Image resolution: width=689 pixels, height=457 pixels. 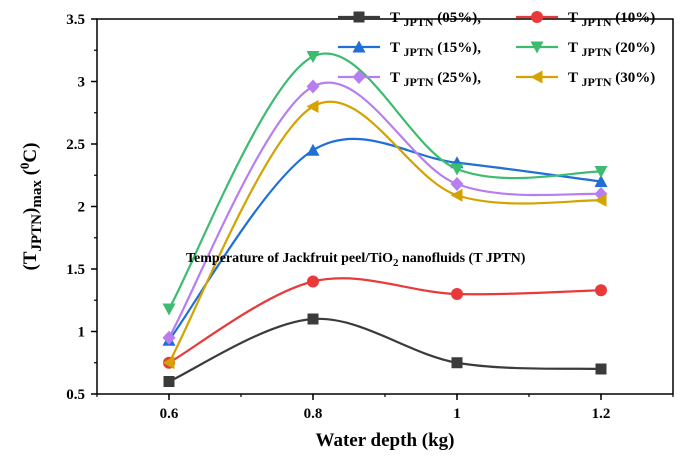 I want to click on y-tick-label: 3, so click(x=82, y=83).